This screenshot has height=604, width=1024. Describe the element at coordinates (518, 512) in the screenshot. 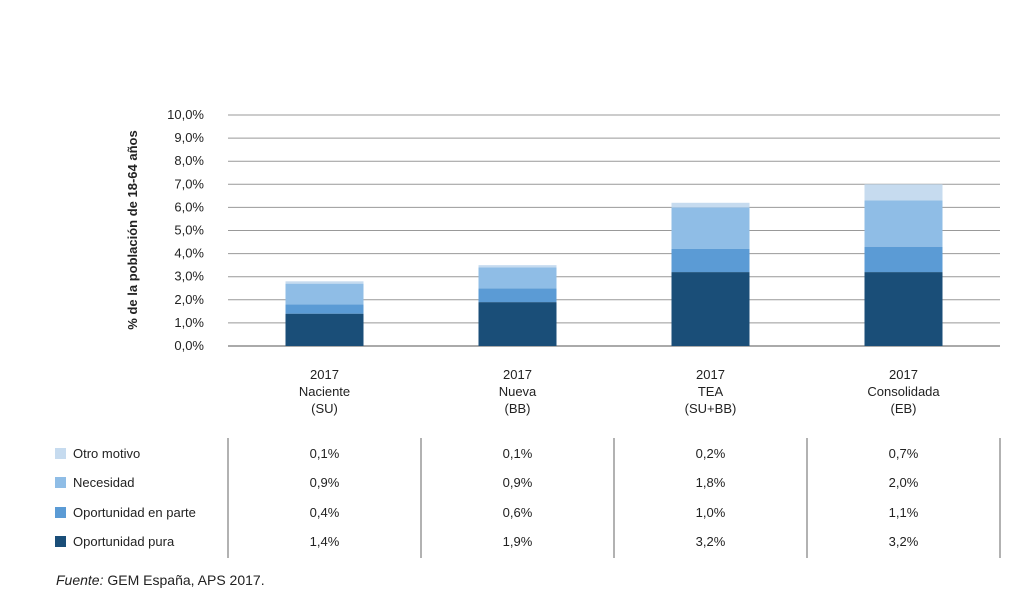

I see `table-value: 0,6%` at that location.